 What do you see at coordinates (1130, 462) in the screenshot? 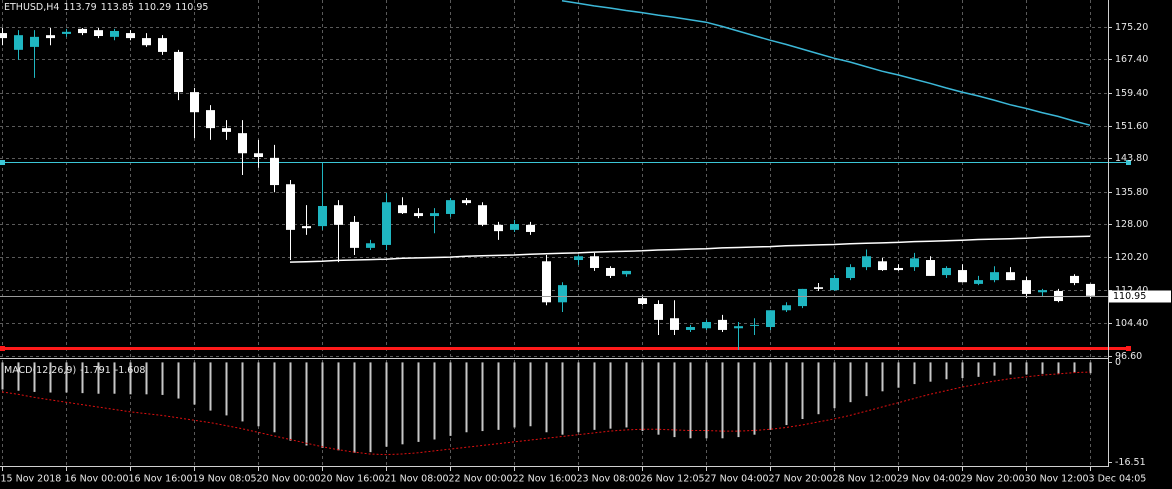
I see `y-tick-label: -16.51` at bounding box center [1130, 462].